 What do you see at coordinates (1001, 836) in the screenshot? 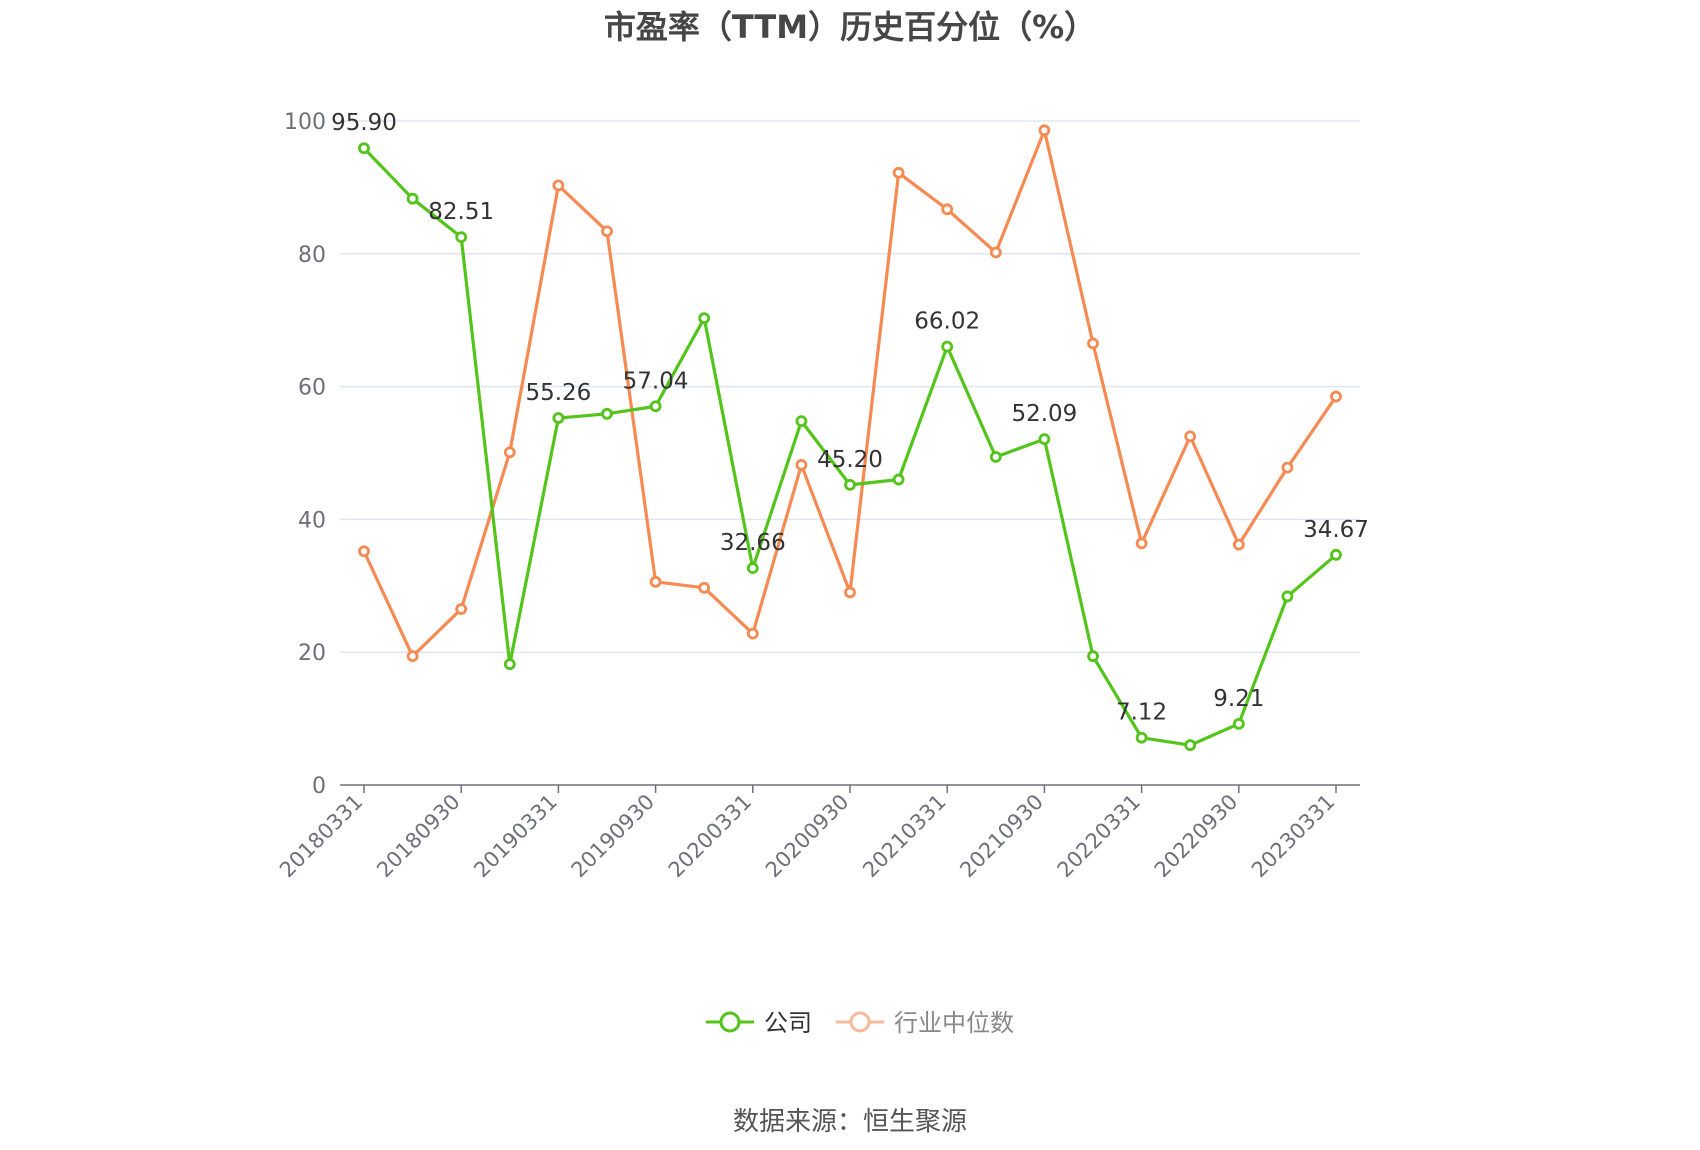
I see `x-tick-label: 20210930` at bounding box center [1001, 836].